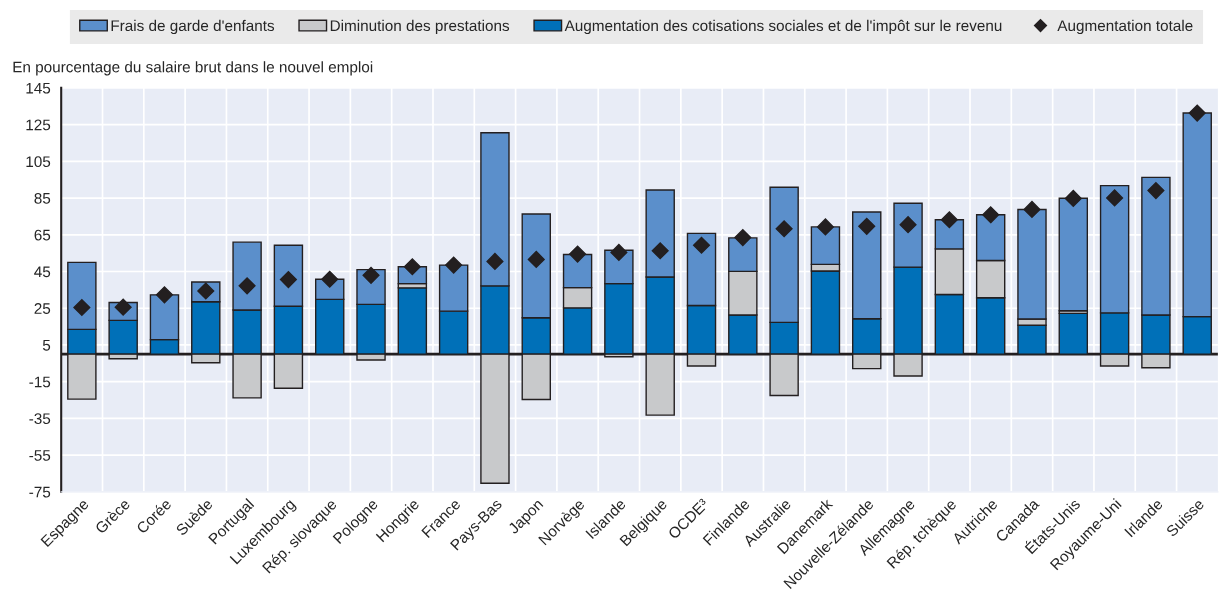  Describe the element at coordinates (42, 235) in the screenshot. I see `y-tick-label: 65` at that location.